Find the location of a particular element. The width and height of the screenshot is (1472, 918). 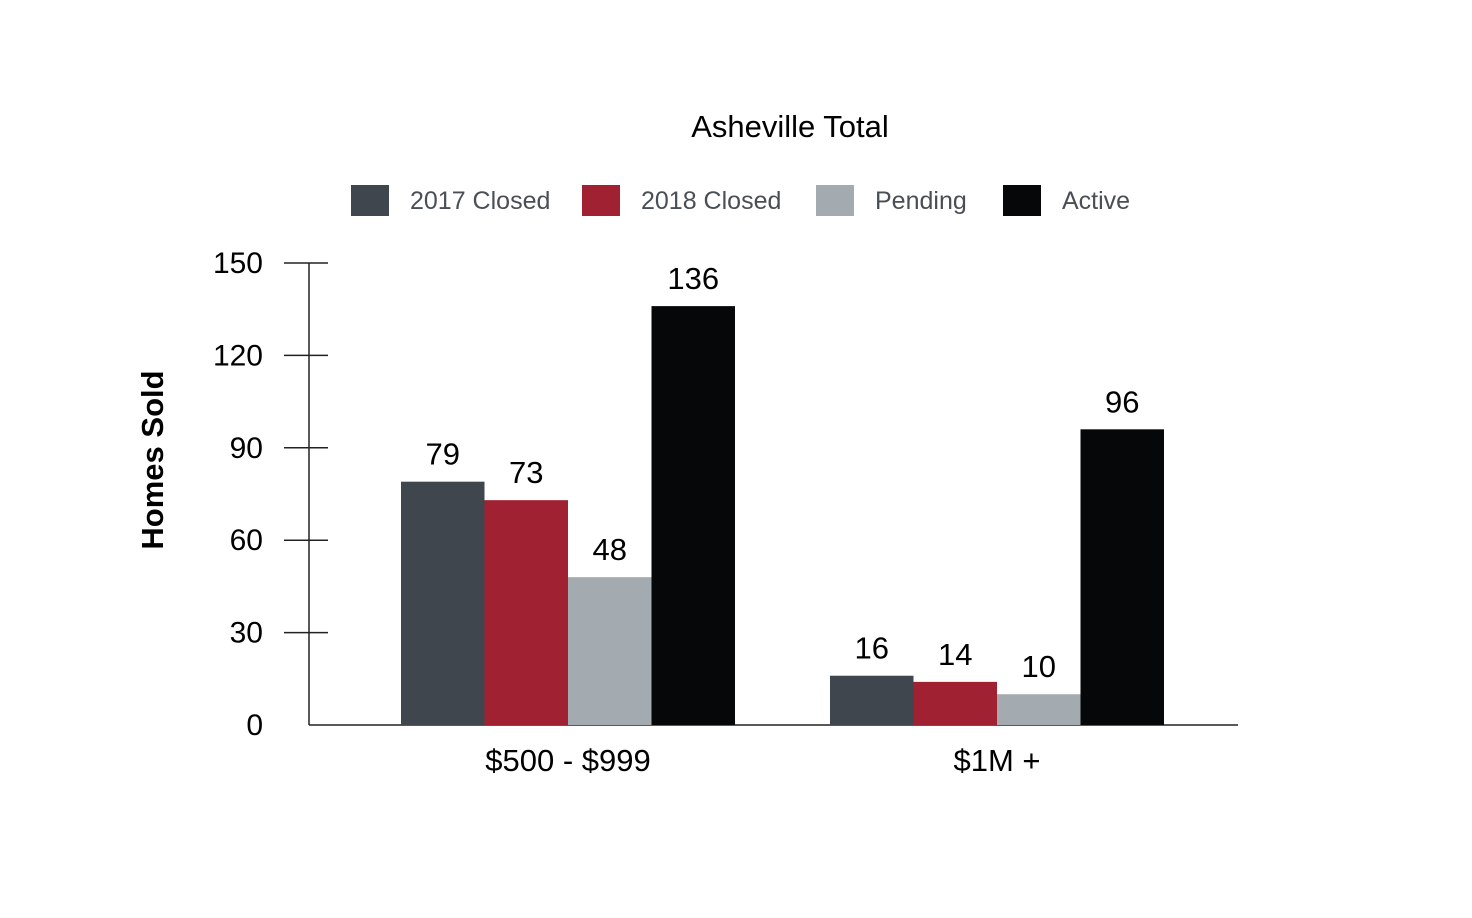

data-label-2017-closed: 16 is located at coordinates (872, 648).